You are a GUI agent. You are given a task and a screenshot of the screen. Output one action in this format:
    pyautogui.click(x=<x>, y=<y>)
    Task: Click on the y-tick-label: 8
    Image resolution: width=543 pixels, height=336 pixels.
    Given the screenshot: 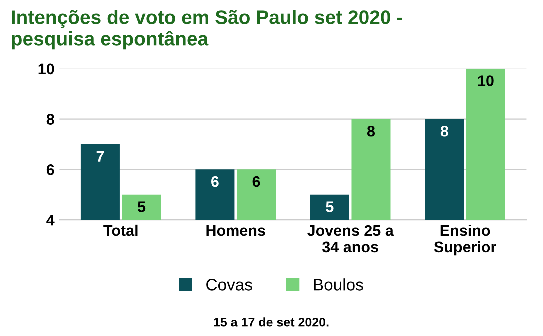 What is the action you would take?
    pyautogui.click(x=50, y=119)
    